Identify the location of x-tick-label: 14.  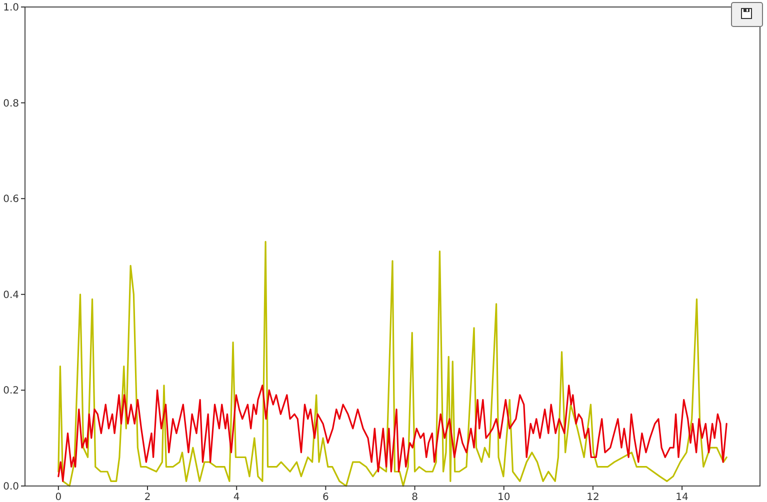
(682, 497).